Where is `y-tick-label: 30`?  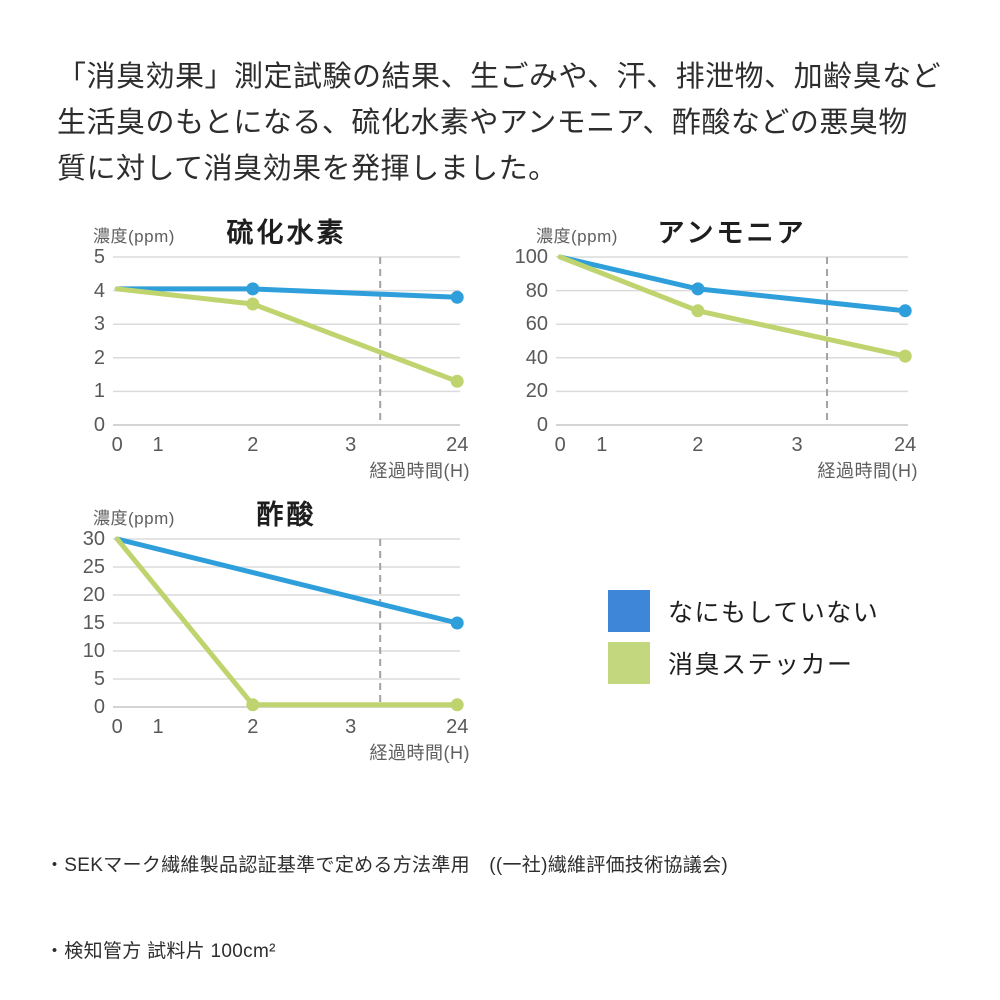 y-tick-label: 30 is located at coordinates (93, 539).